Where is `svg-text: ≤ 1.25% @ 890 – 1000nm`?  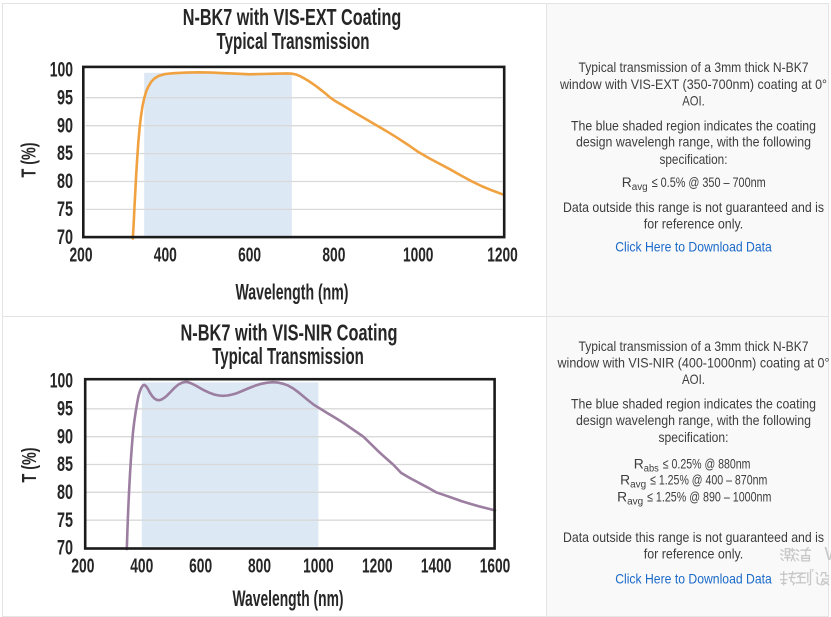 svg-text: ≤ 1.25% @ 890 – 1000nm is located at coordinates (709, 497).